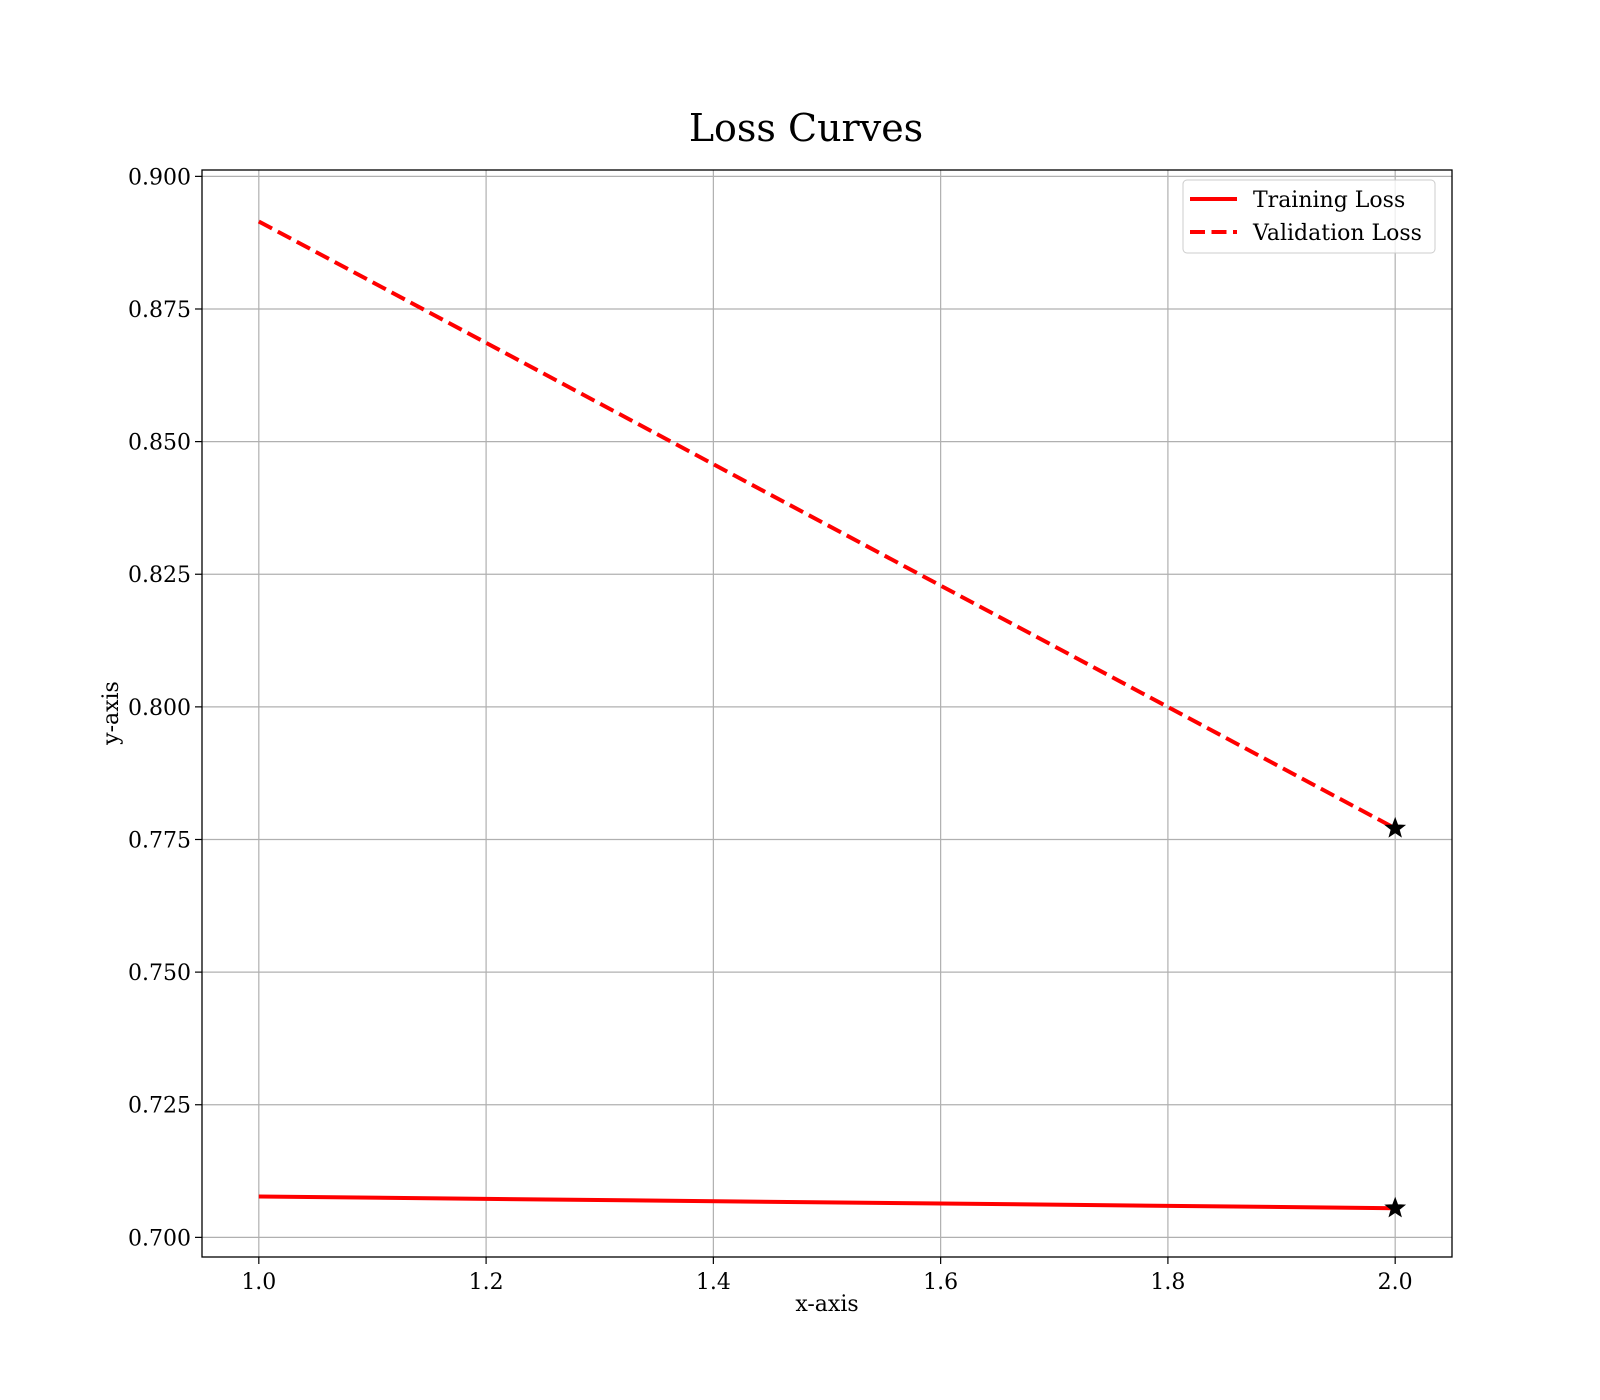  What do you see at coordinates (1395, 827) in the screenshot?
I see `series-end-marker-validation-loss` at bounding box center [1395, 827].